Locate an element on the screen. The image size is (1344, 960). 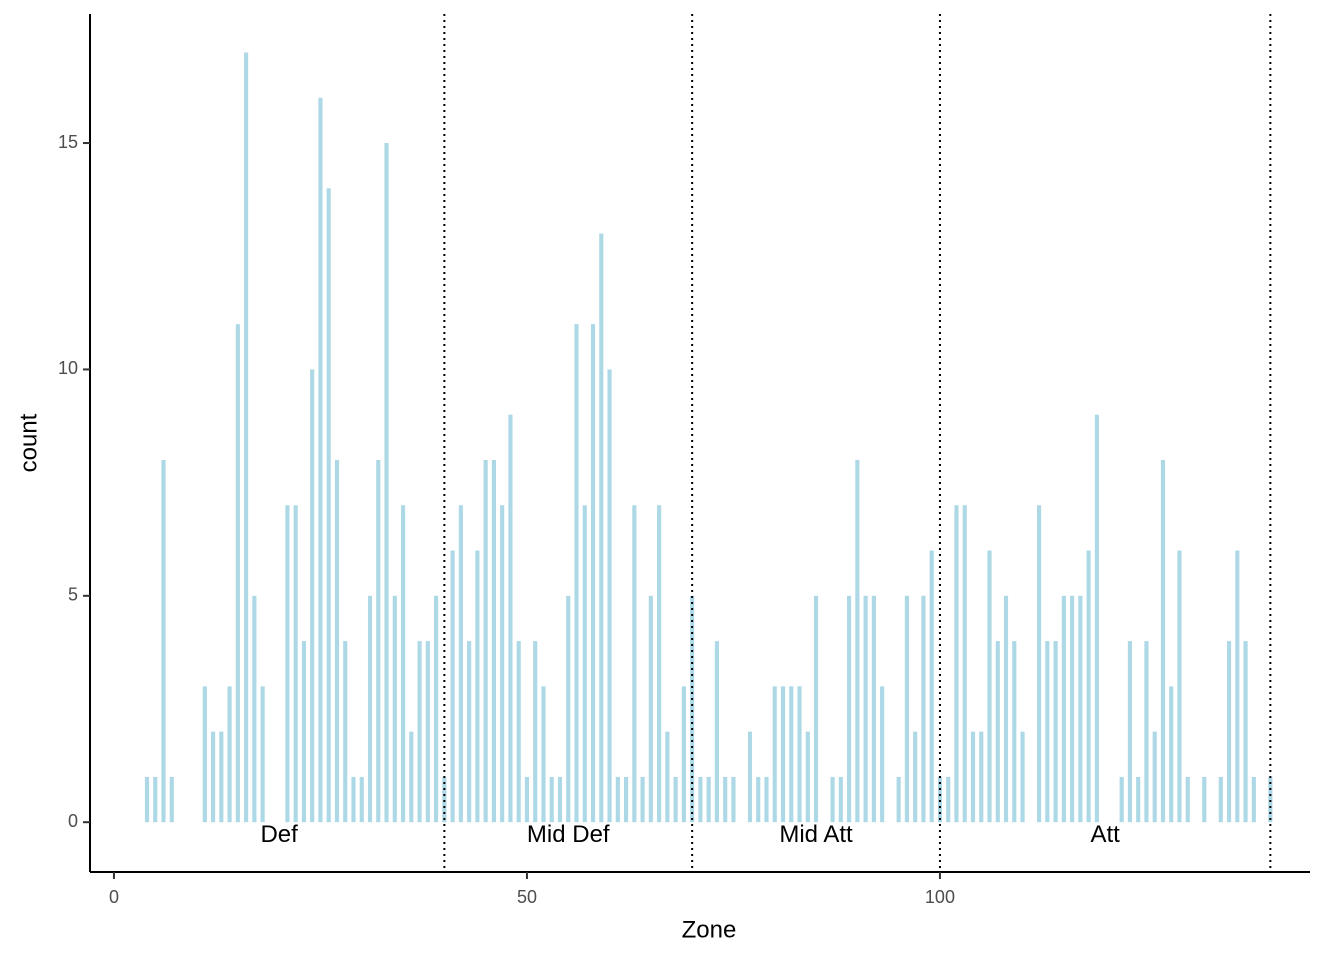
x-tick-label: 50 is located at coordinates (527, 897).